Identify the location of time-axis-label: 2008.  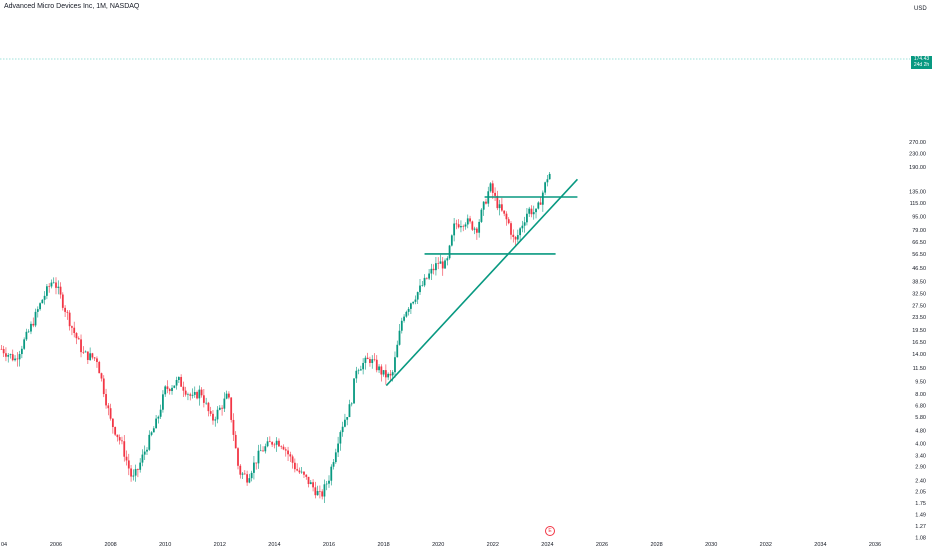
(110, 545).